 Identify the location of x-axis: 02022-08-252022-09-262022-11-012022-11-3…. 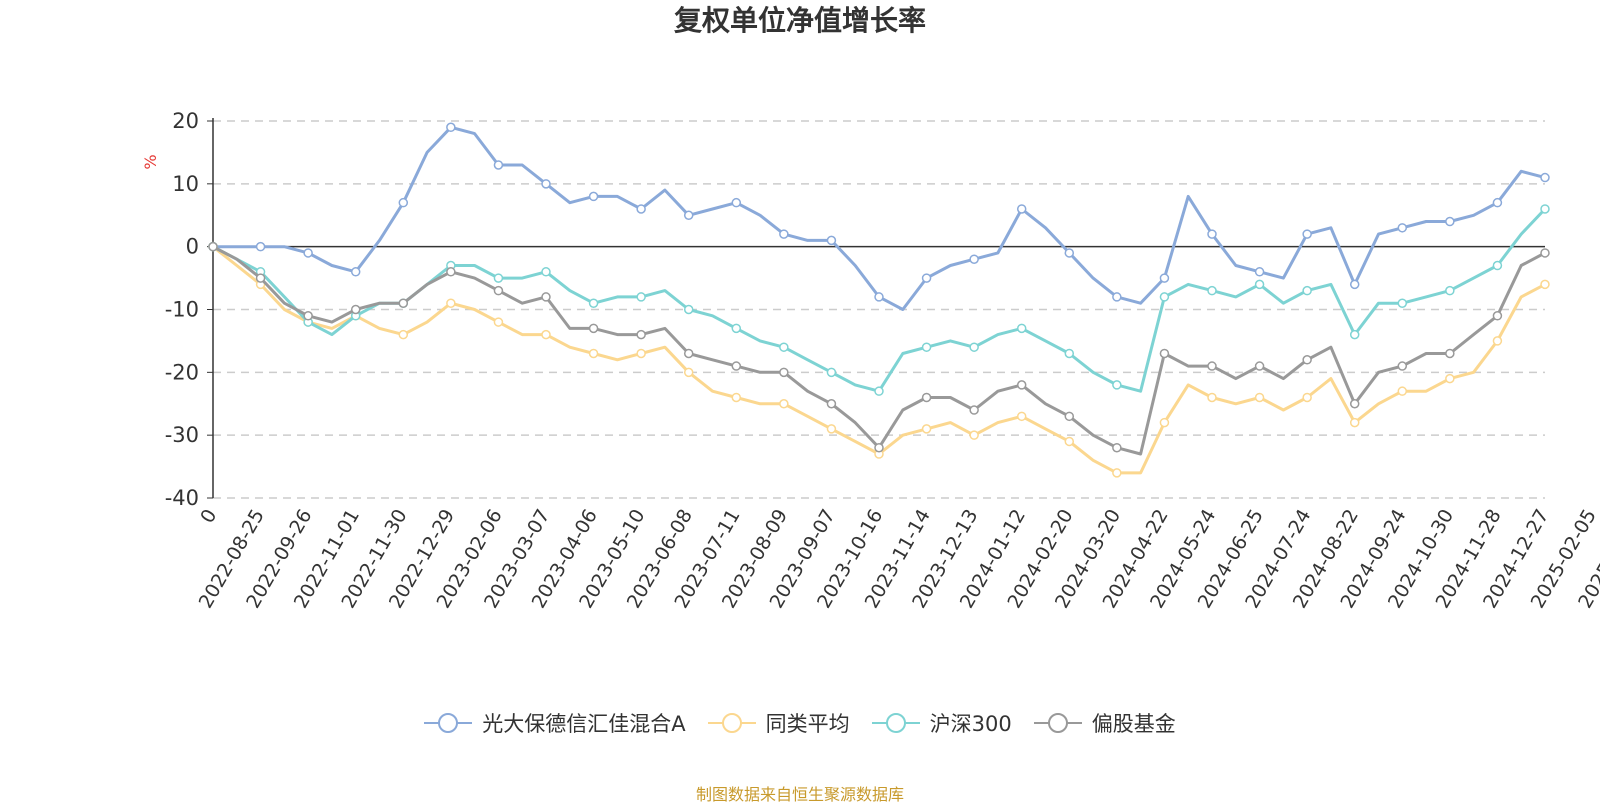
(897, 558).